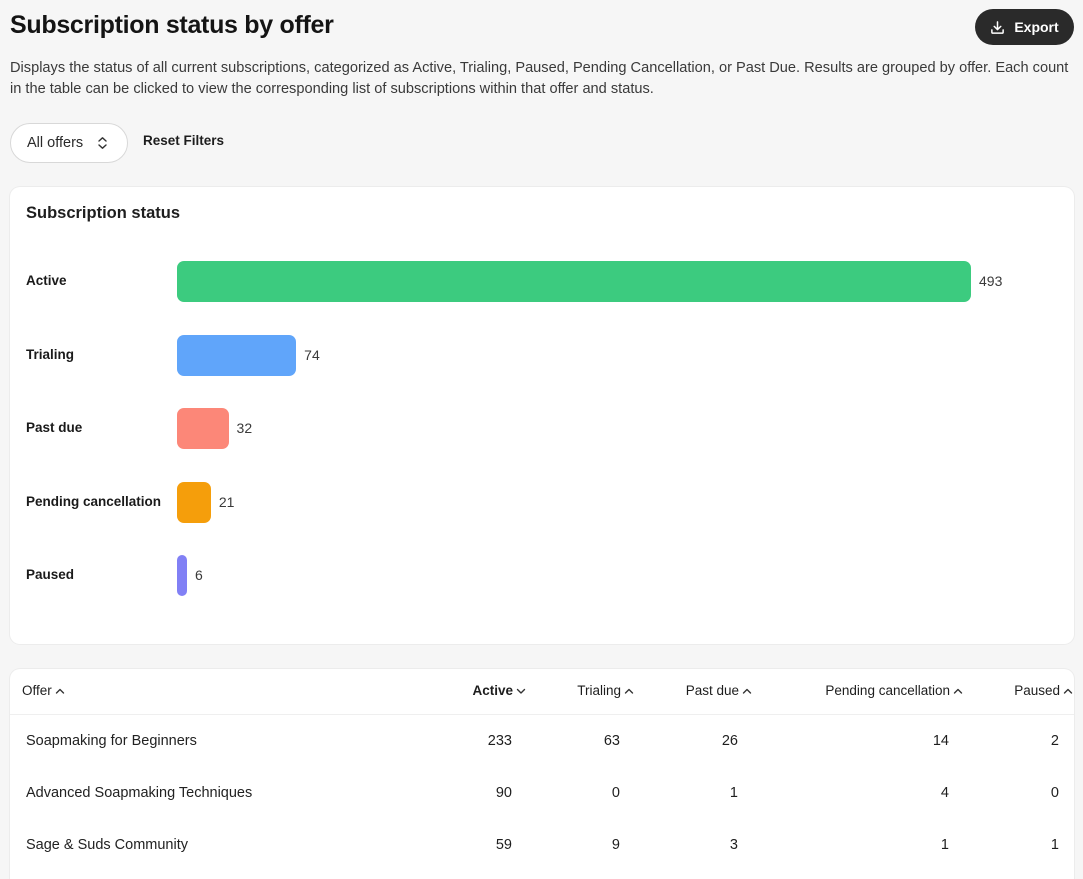 This screenshot has height=879, width=1083. Describe the element at coordinates (998, 27) in the screenshot. I see `download-icon` at that location.